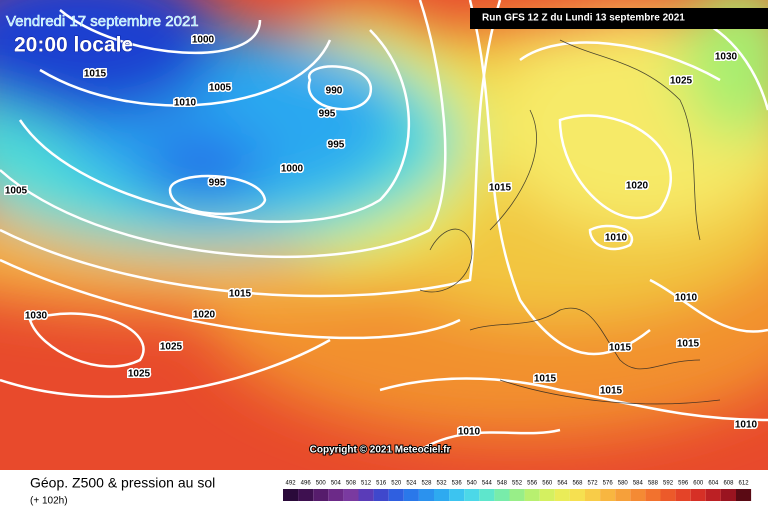 This screenshot has height=517, width=768. What do you see at coordinates (728, 484) in the screenshot?
I see `legend-tick-label: 608` at bounding box center [728, 484].